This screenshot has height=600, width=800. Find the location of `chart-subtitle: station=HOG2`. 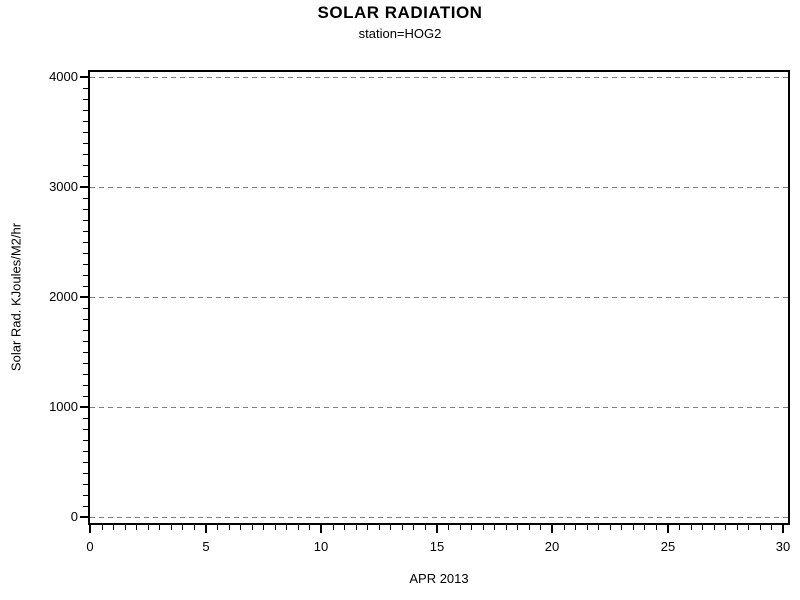

chart-subtitle: station=HOG2 is located at coordinates (400, 33).